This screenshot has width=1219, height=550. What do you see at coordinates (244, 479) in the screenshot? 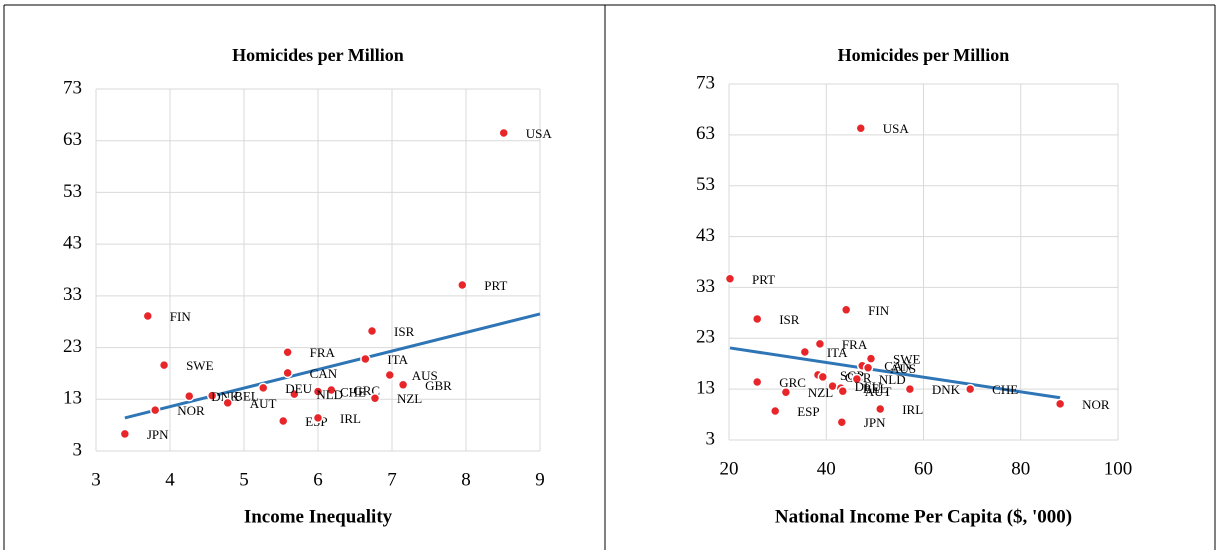
I see `x-tick-label: 5` at bounding box center [244, 479].